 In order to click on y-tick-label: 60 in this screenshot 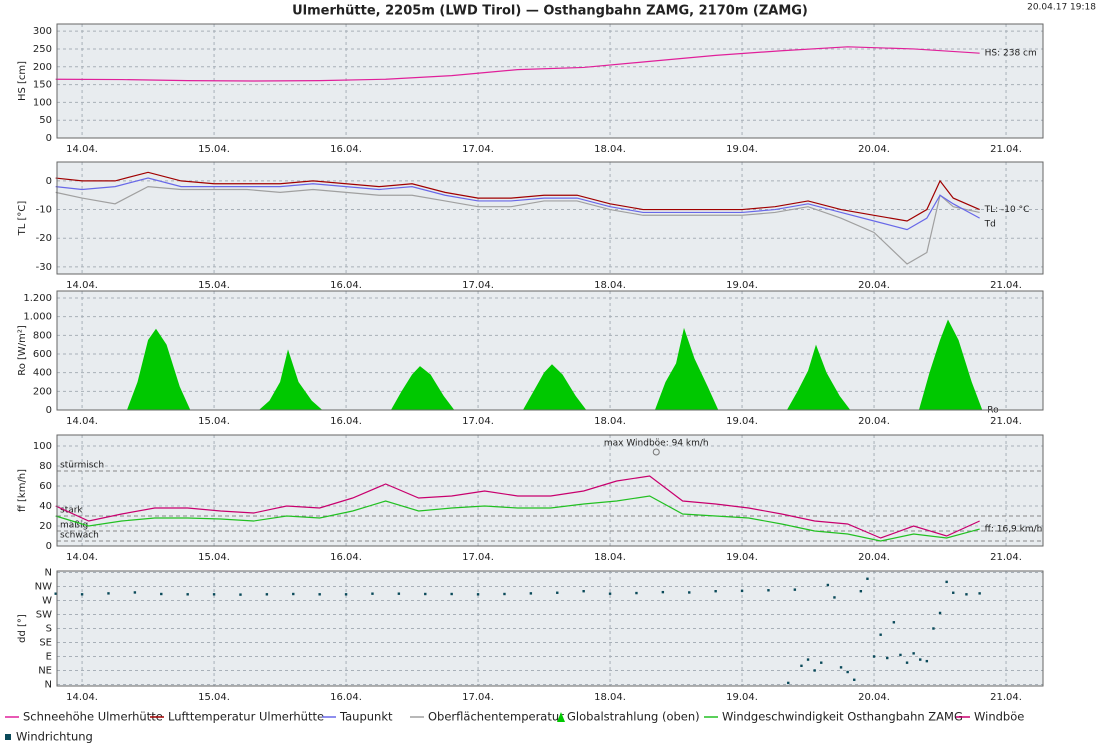, I will do `click(45, 486)`.